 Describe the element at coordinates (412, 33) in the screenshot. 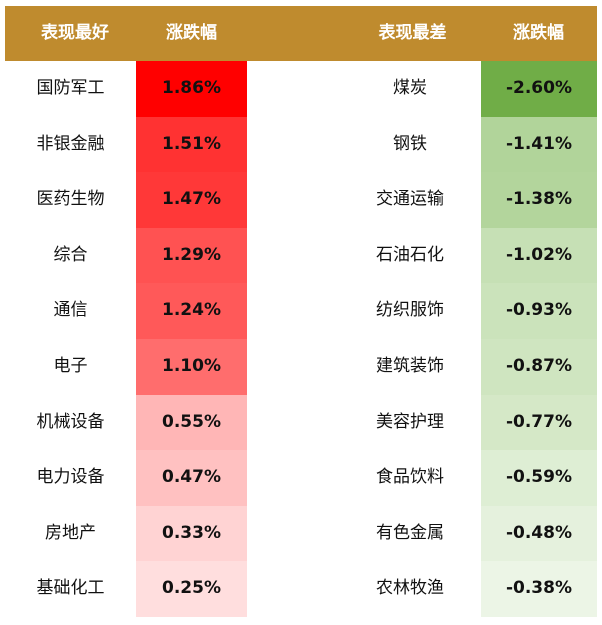

I see `header-worst-label: 表现最差` at that location.